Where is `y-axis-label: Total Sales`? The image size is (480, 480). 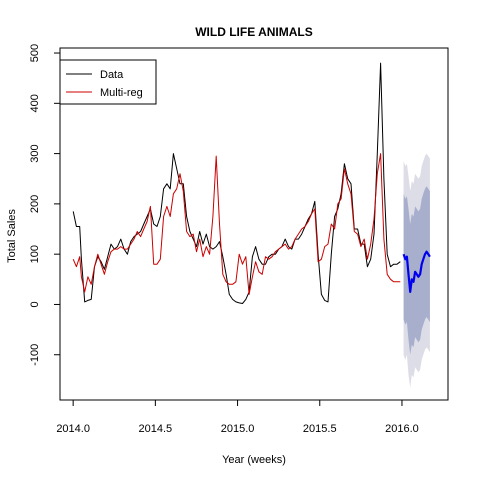
y-axis-label: Total Sales is located at coordinates (12, 236).